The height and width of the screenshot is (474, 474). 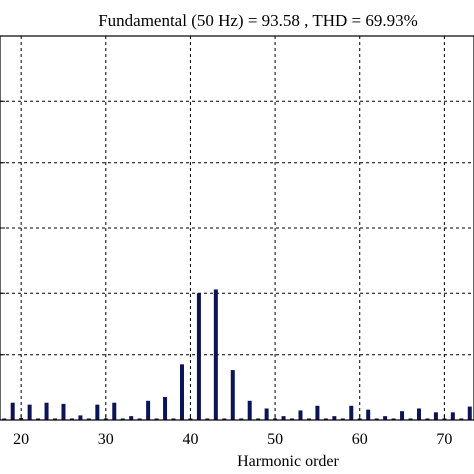 What do you see at coordinates (232, 431) in the screenshot?
I see `x-axis-ticks: 20 30 40 50 60 70` at bounding box center [232, 431].